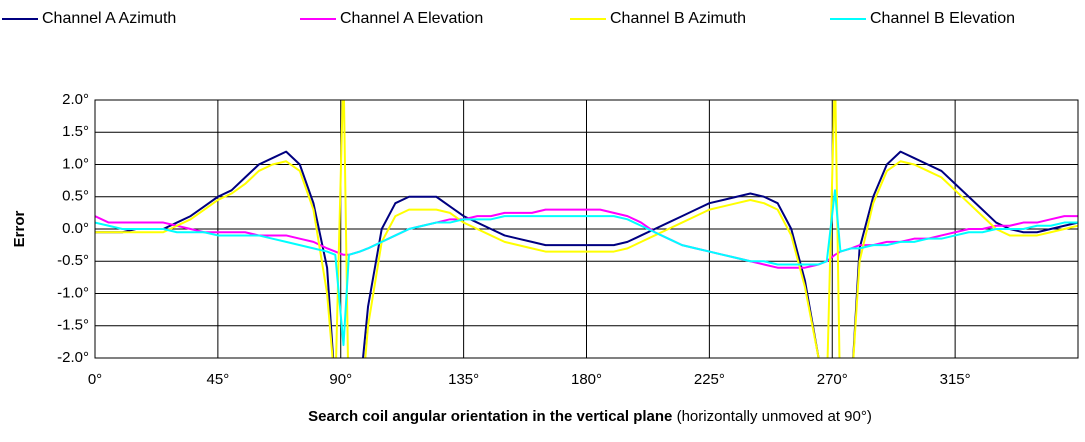  Describe the element at coordinates (942, 18) in the screenshot. I see `legend-label: Channel B Elevation` at that location.